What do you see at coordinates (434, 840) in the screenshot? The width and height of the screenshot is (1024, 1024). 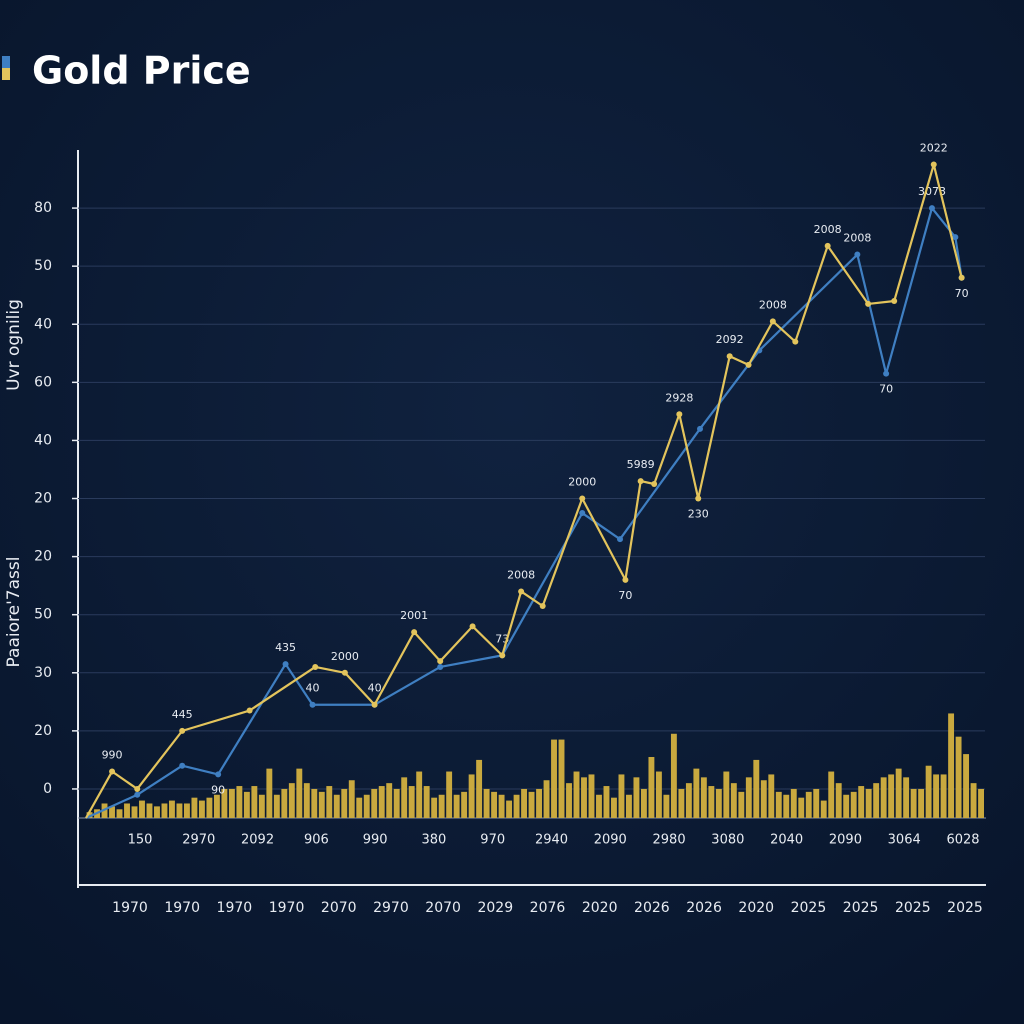 I see `x-tick-label: 380` at bounding box center [434, 840].